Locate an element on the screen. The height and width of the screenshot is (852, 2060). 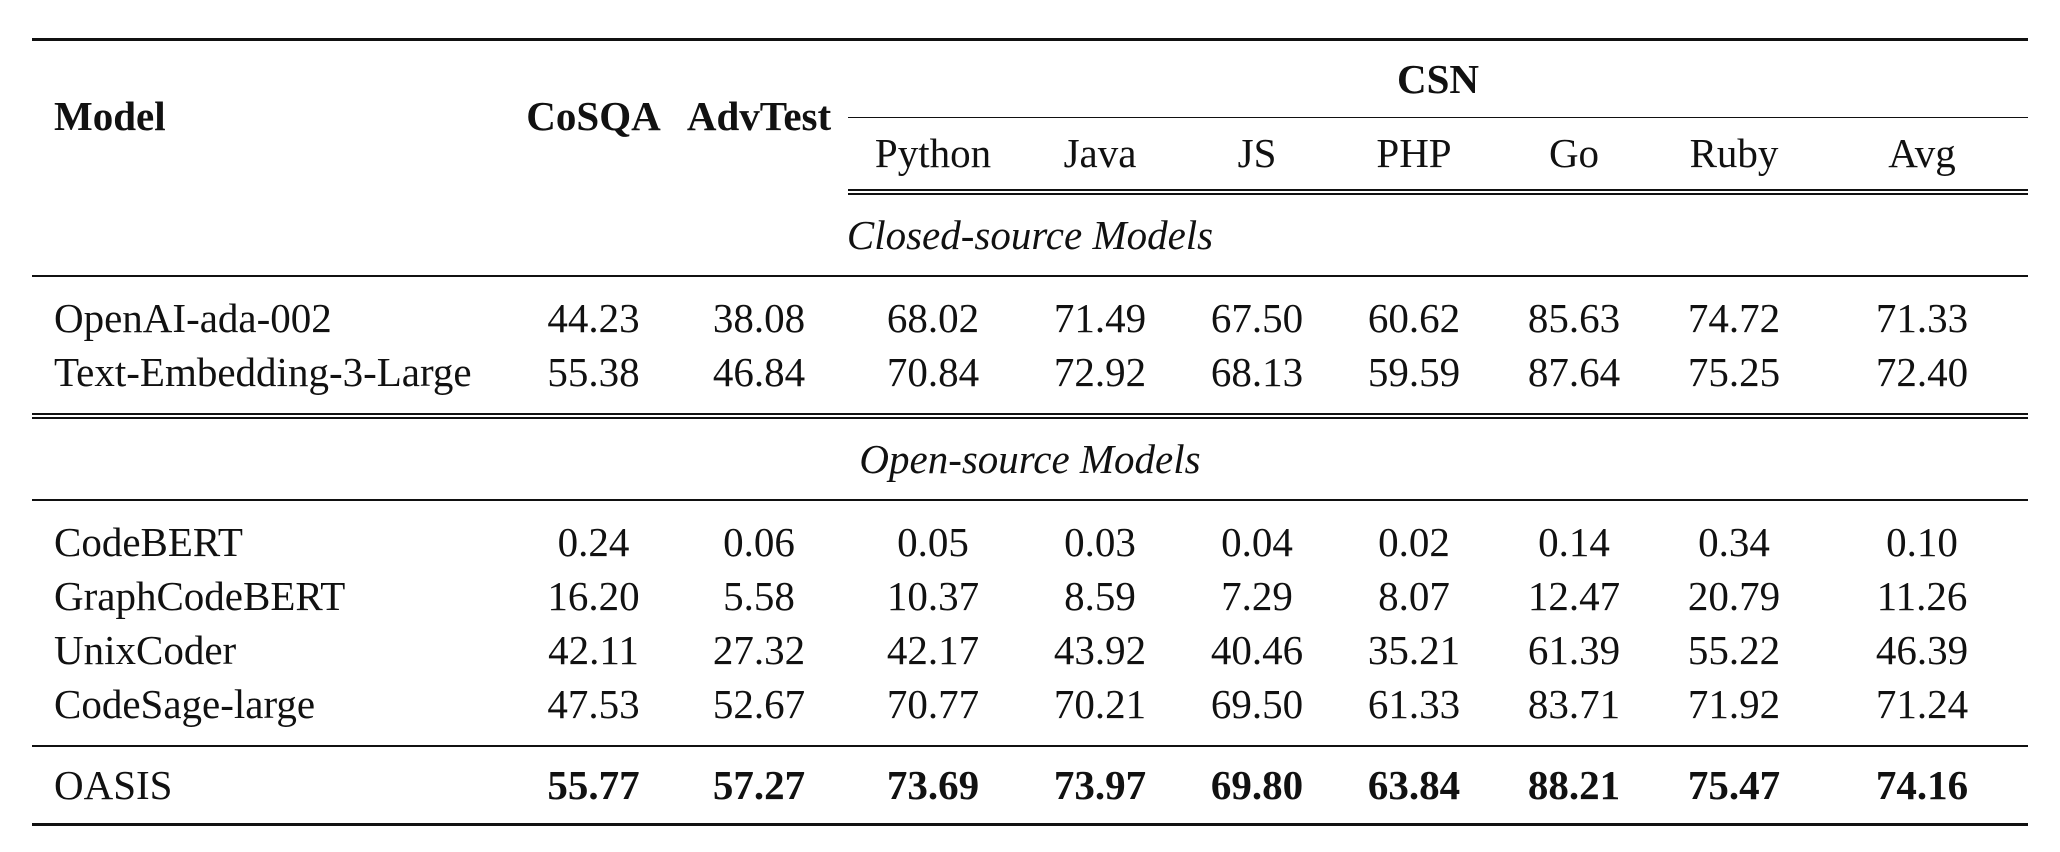
header-csn-js: JS is located at coordinates (1257, 156).